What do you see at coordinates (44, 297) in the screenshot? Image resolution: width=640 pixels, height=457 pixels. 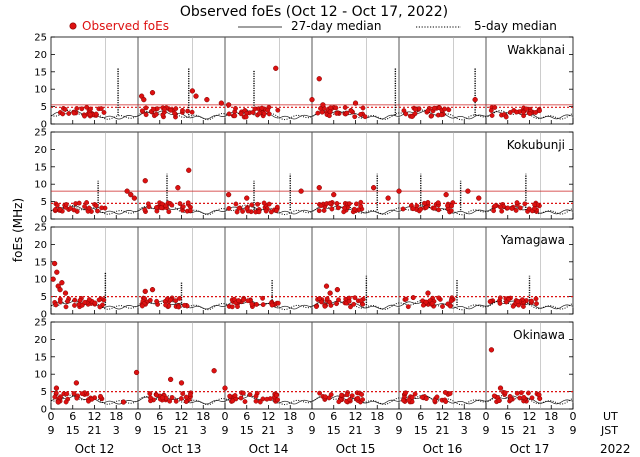 I see `y-tick-label: 5` at bounding box center [44, 297].